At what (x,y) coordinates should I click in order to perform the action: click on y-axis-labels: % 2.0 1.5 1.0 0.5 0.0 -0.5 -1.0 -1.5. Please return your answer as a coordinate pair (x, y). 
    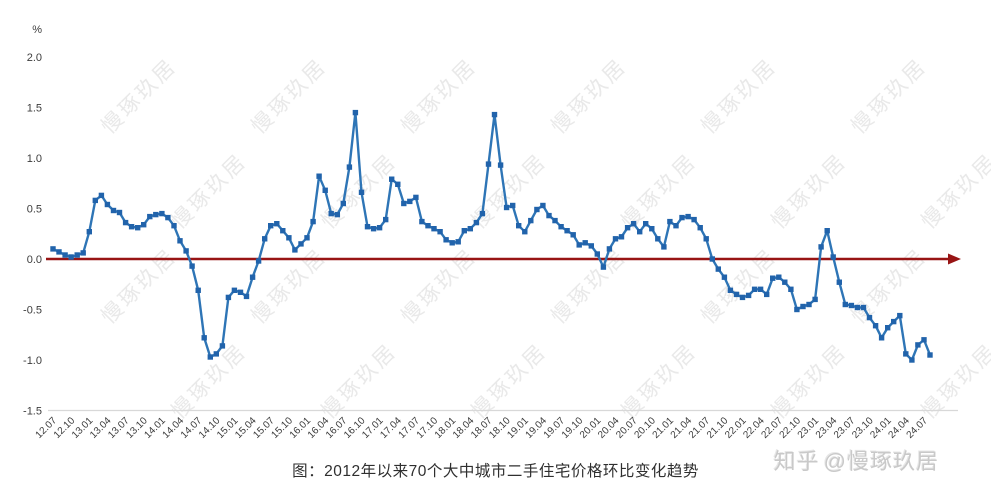
    Looking at the image, I should click on (32, 221).